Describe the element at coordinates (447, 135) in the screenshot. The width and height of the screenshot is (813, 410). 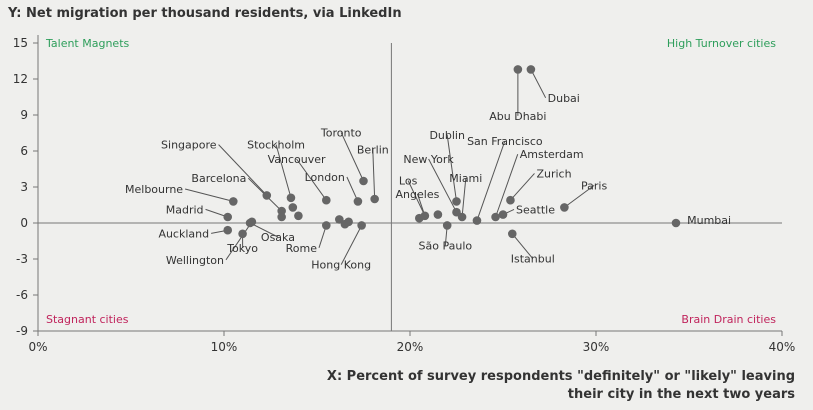
I see `point-label-dublin: Dublin` at that location.